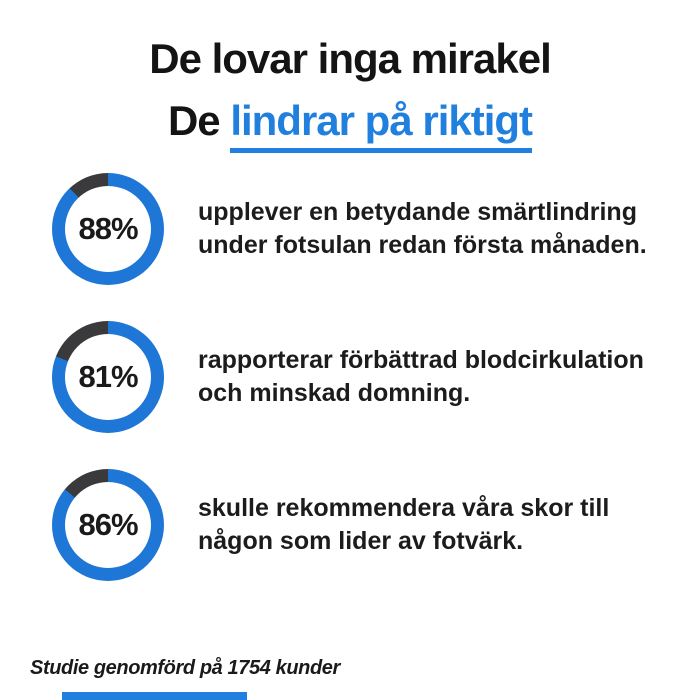 The image size is (700, 700). Describe the element at coordinates (350, 58) in the screenshot. I see `title-line1: De lovar inga mirakel` at that location.